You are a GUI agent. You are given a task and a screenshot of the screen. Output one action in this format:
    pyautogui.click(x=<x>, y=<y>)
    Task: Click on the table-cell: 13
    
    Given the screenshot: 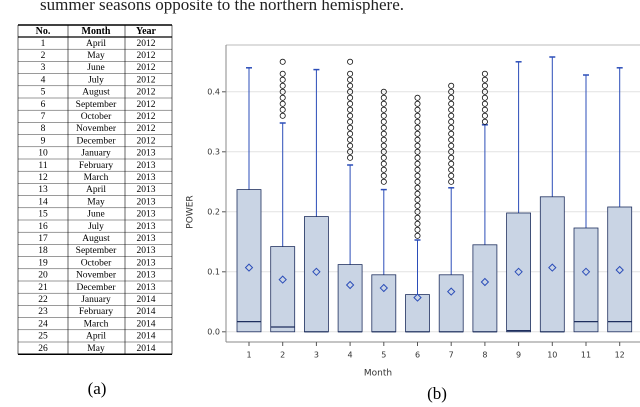 What is the action you would take?
    pyautogui.click(x=43, y=190)
    